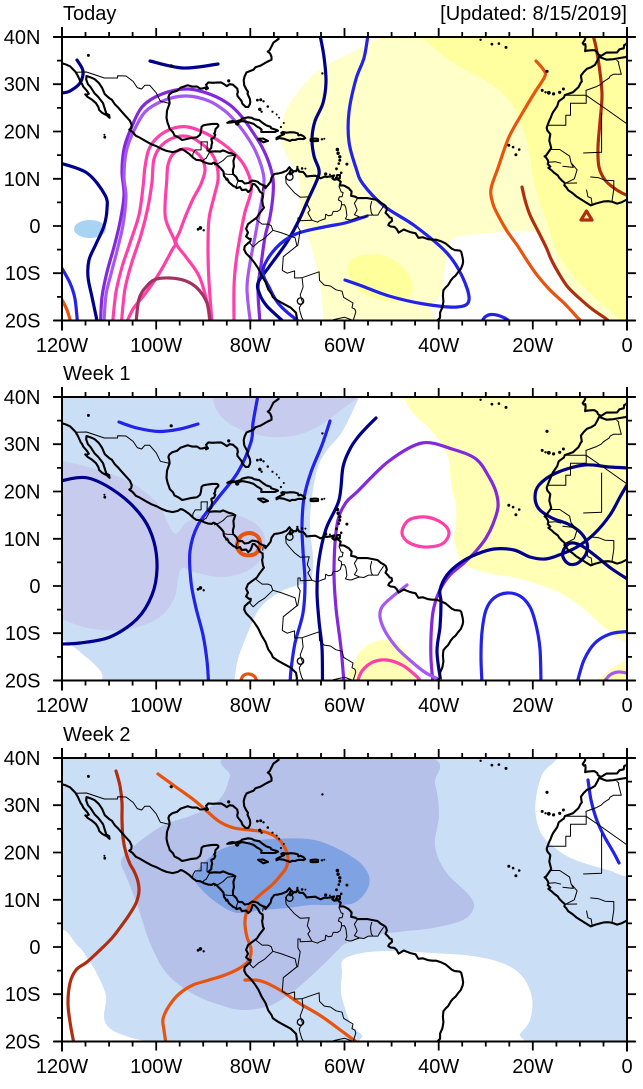  Describe the element at coordinates (96, 374) in the screenshot. I see `svg-text: Week 1` at that location.